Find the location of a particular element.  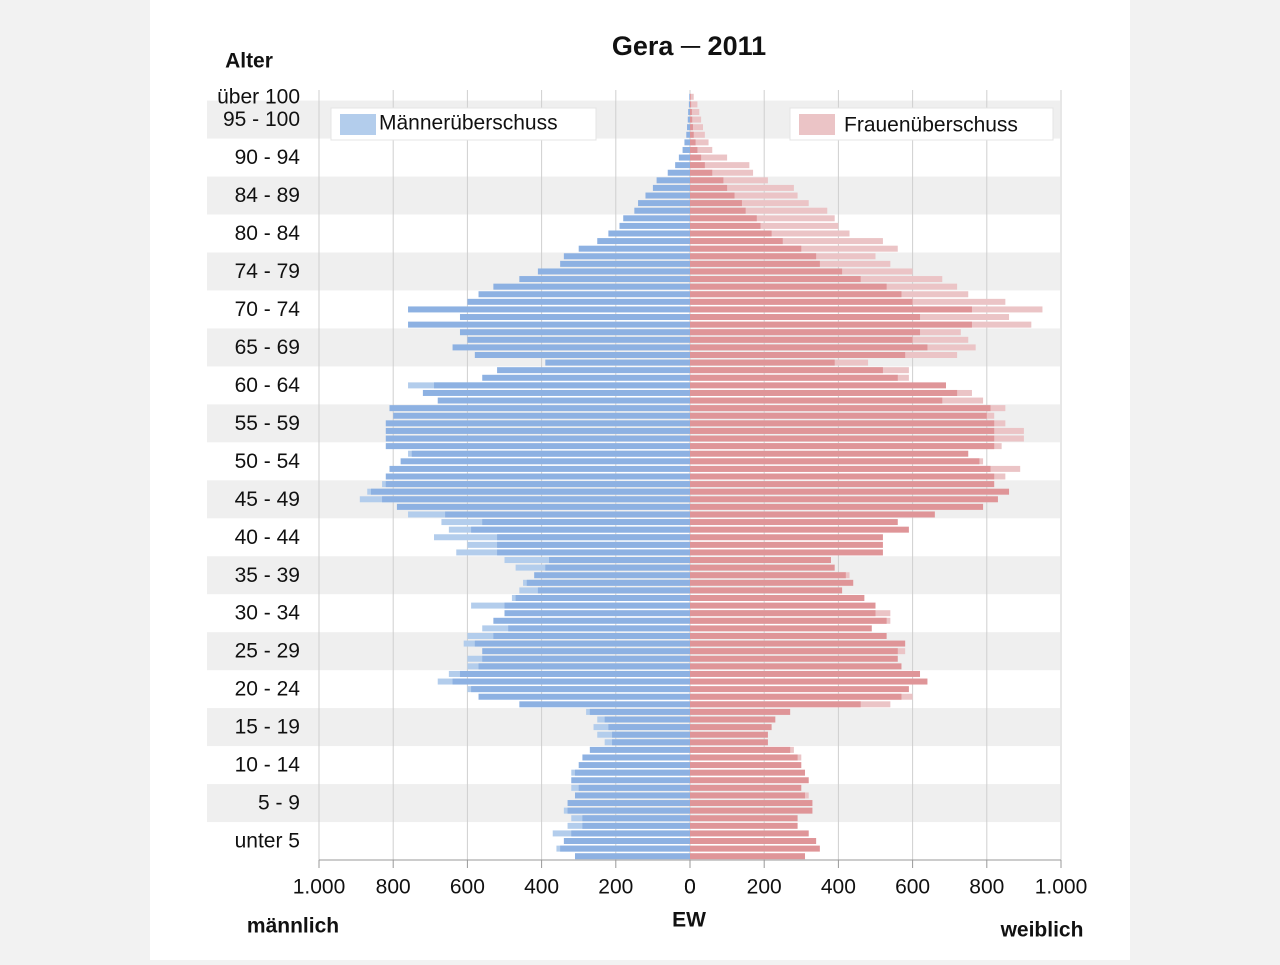

y-tick-label: 25 - 29 is located at coordinates (267, 651).